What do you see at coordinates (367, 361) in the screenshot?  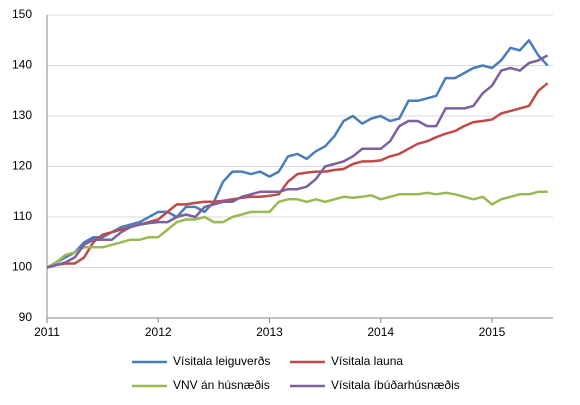 I see `legend-label: Vísitala launa` at bounding box center [367, 361].